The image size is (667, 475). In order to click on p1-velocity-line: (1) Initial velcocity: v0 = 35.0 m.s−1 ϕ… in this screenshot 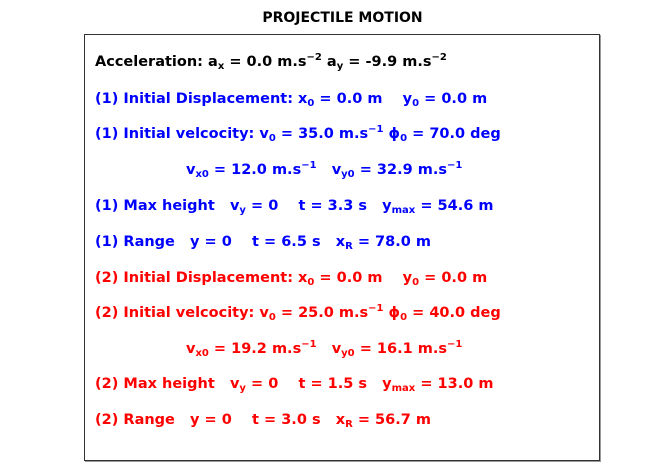, I will do `click(298, 134)`.